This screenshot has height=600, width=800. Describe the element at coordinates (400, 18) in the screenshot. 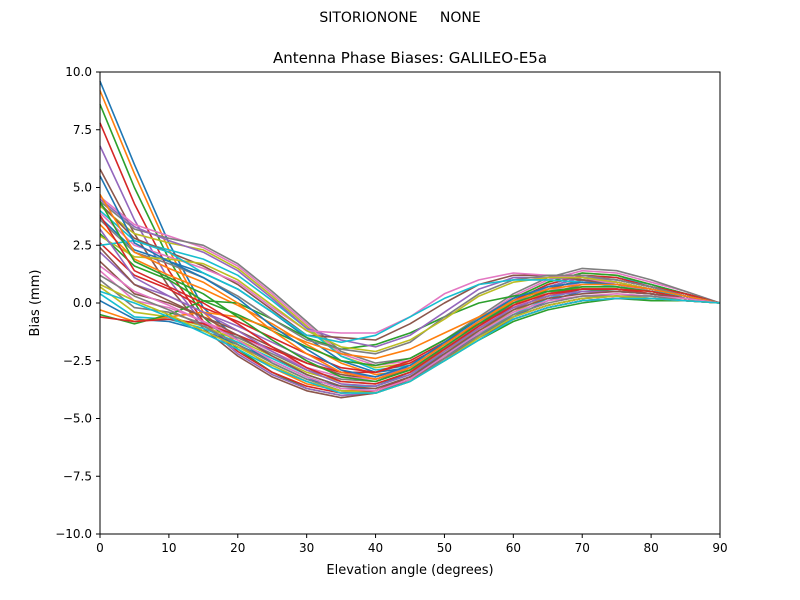

I see `figure-suptitle: SITORIONONE NONE` at that location.